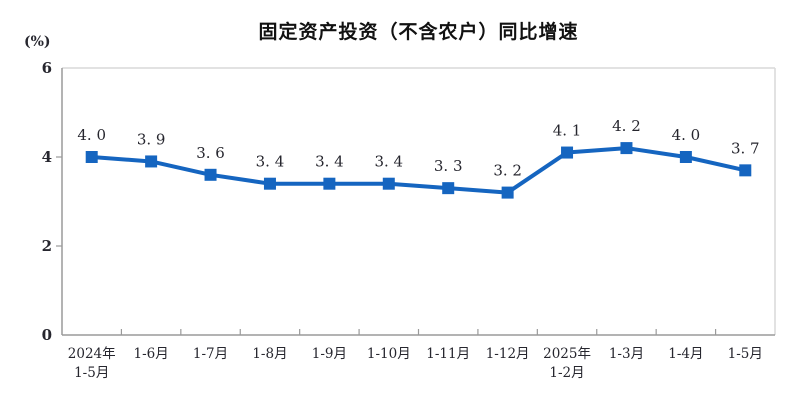 The height and width of the screenshot is (401, 800). What do you see at coordinates (626, 354) in the screenshot?
I see `x-tick-label: 1-3月` at bounding box center [626, 354].